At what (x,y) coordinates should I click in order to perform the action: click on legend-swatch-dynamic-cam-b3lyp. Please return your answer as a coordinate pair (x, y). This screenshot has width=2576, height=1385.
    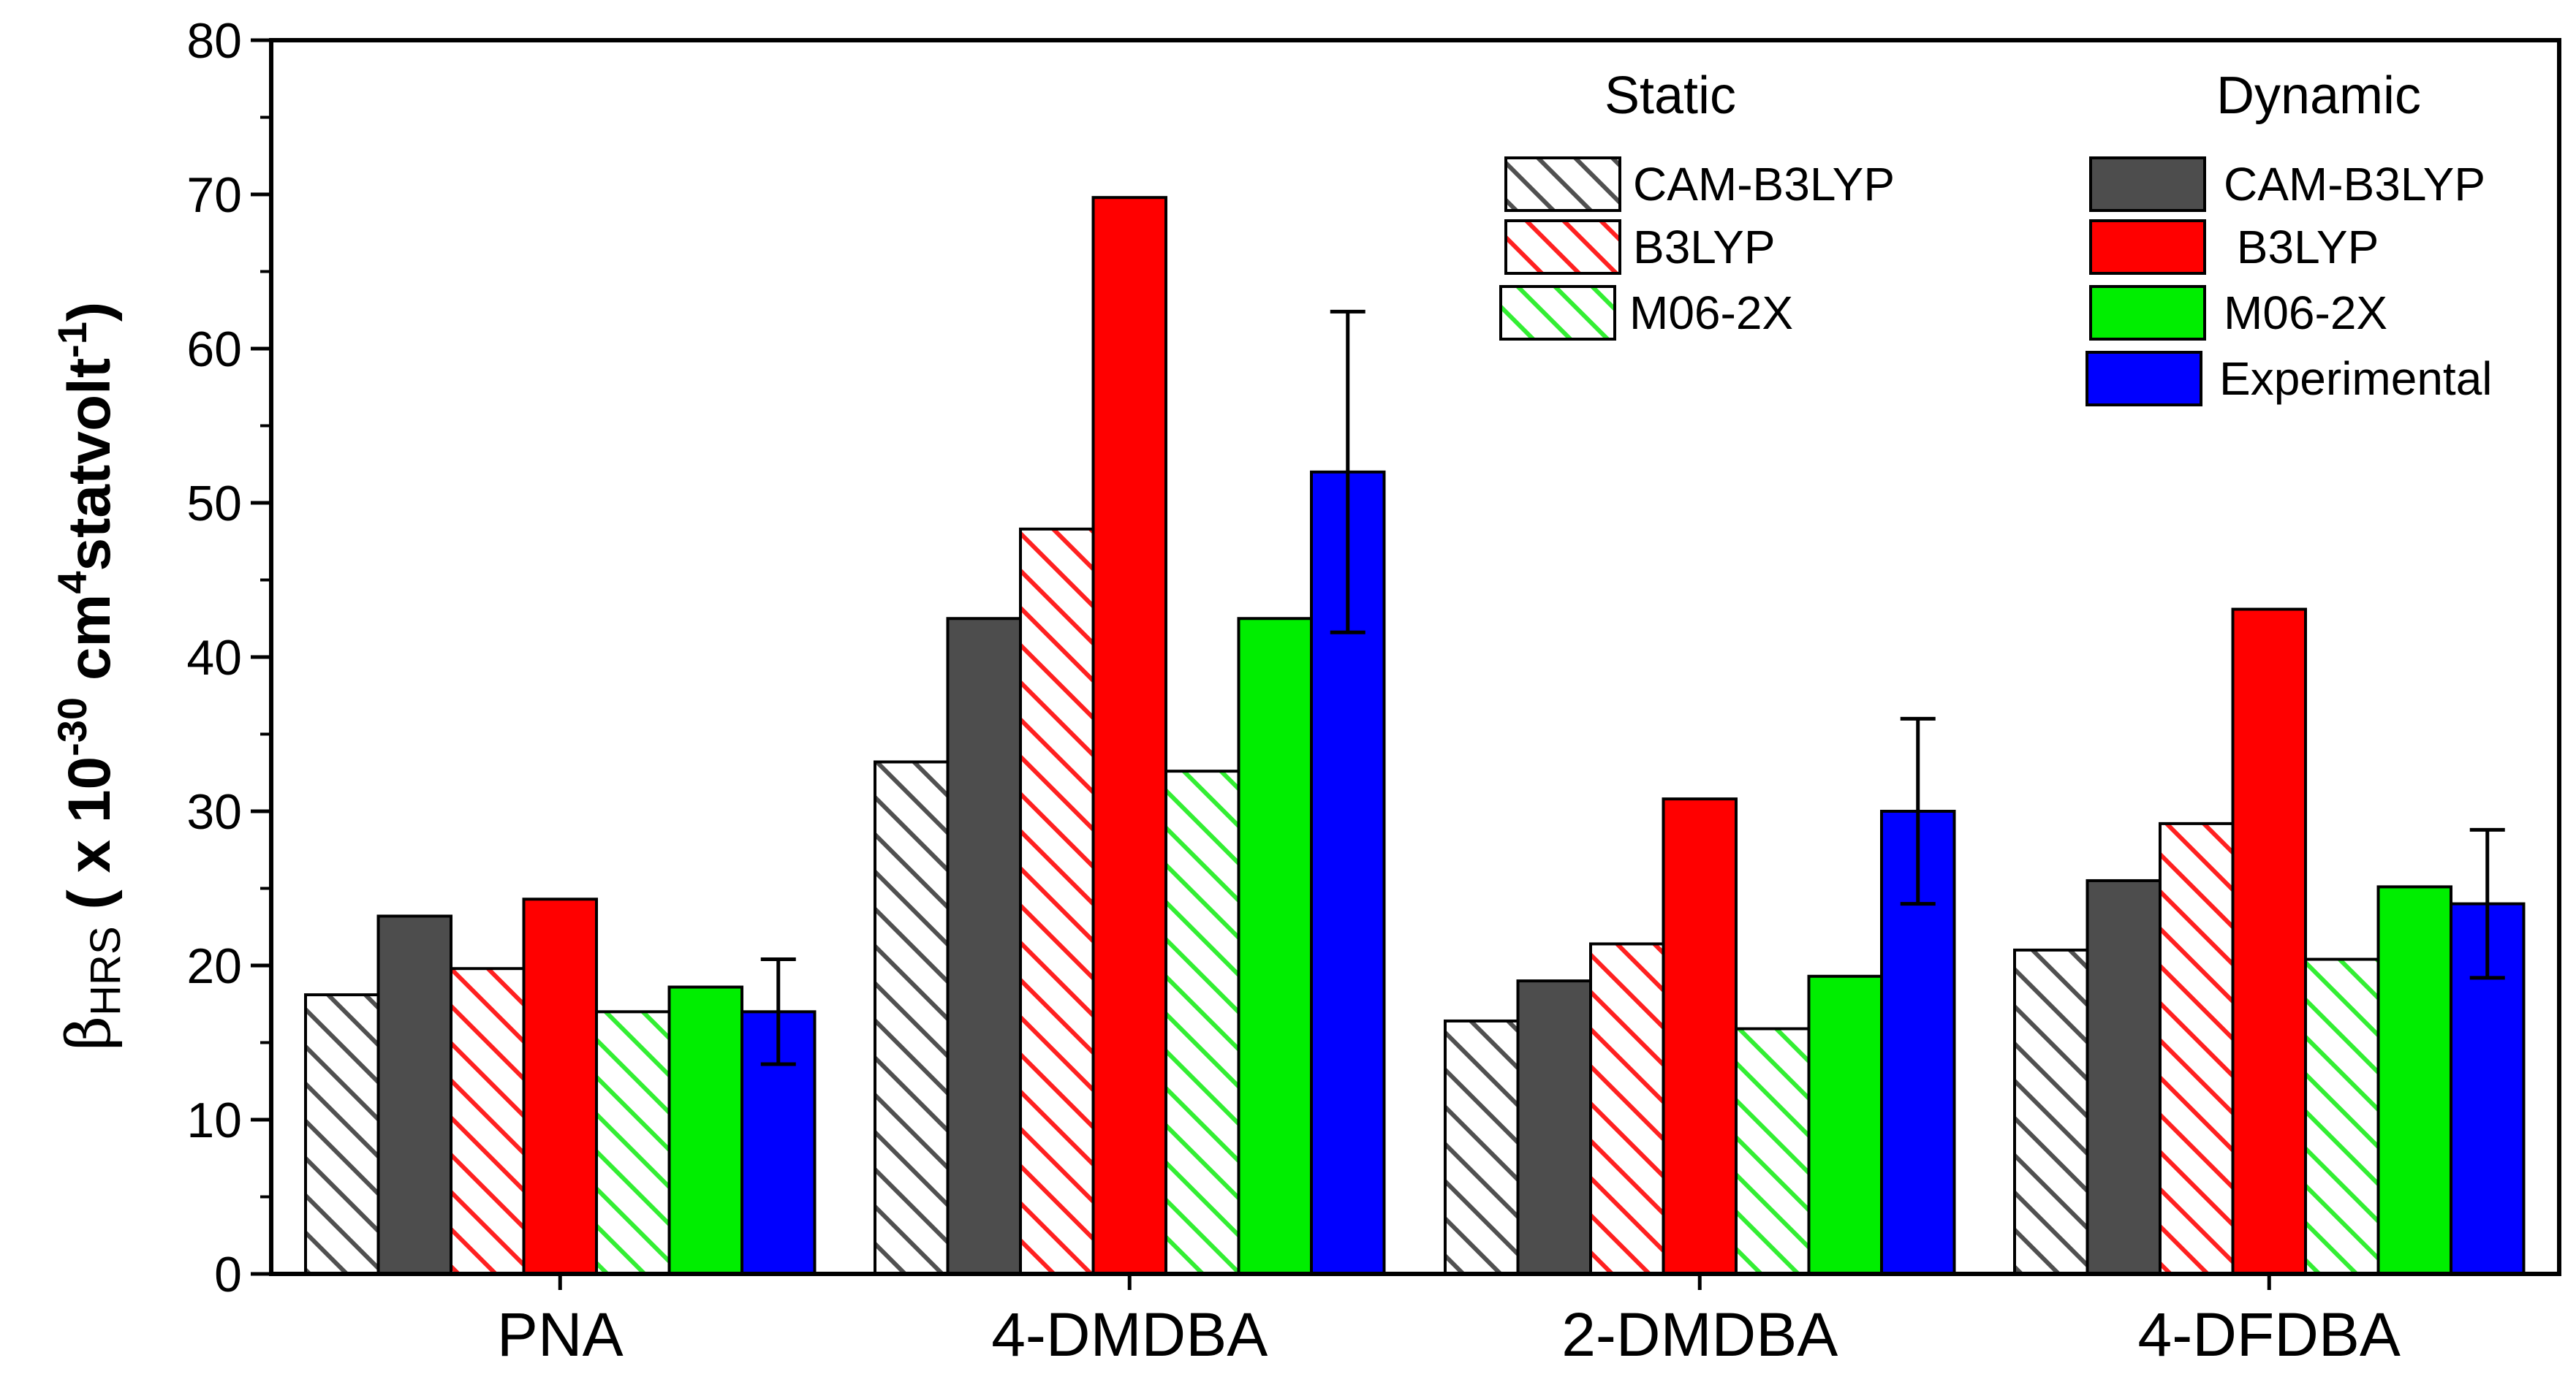
    Looking at the image, I should click on (2147, 184).